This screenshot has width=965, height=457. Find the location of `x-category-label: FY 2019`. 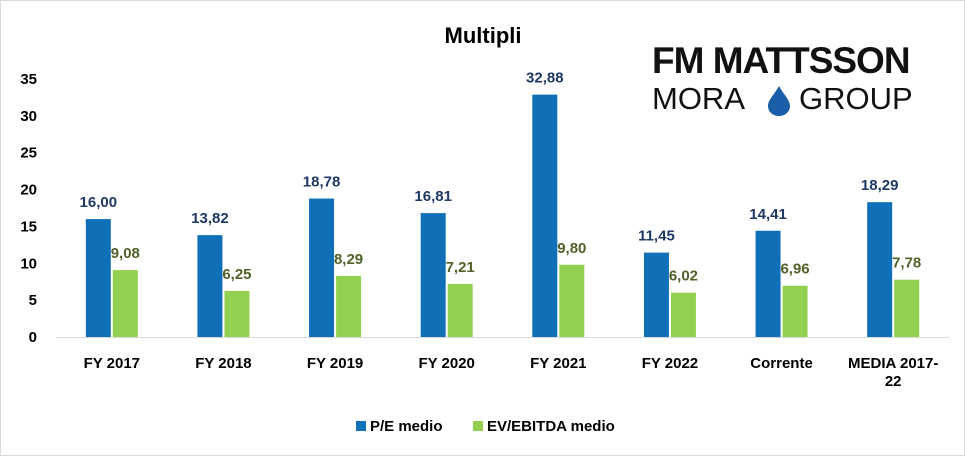

x-category-label: FY 2019 is located at coordinates (335, 363).